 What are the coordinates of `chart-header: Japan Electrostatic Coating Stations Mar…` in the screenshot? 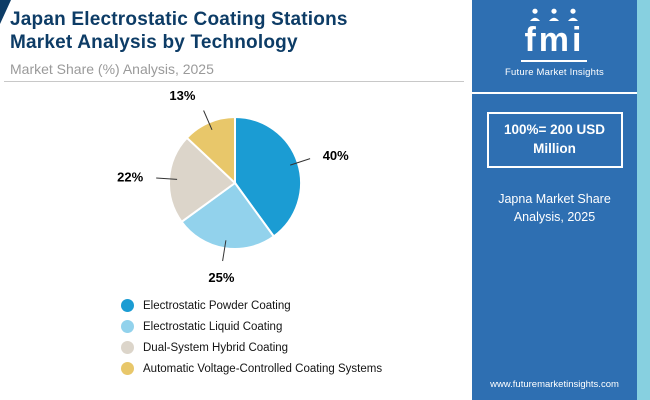 It's located at (236, 38).